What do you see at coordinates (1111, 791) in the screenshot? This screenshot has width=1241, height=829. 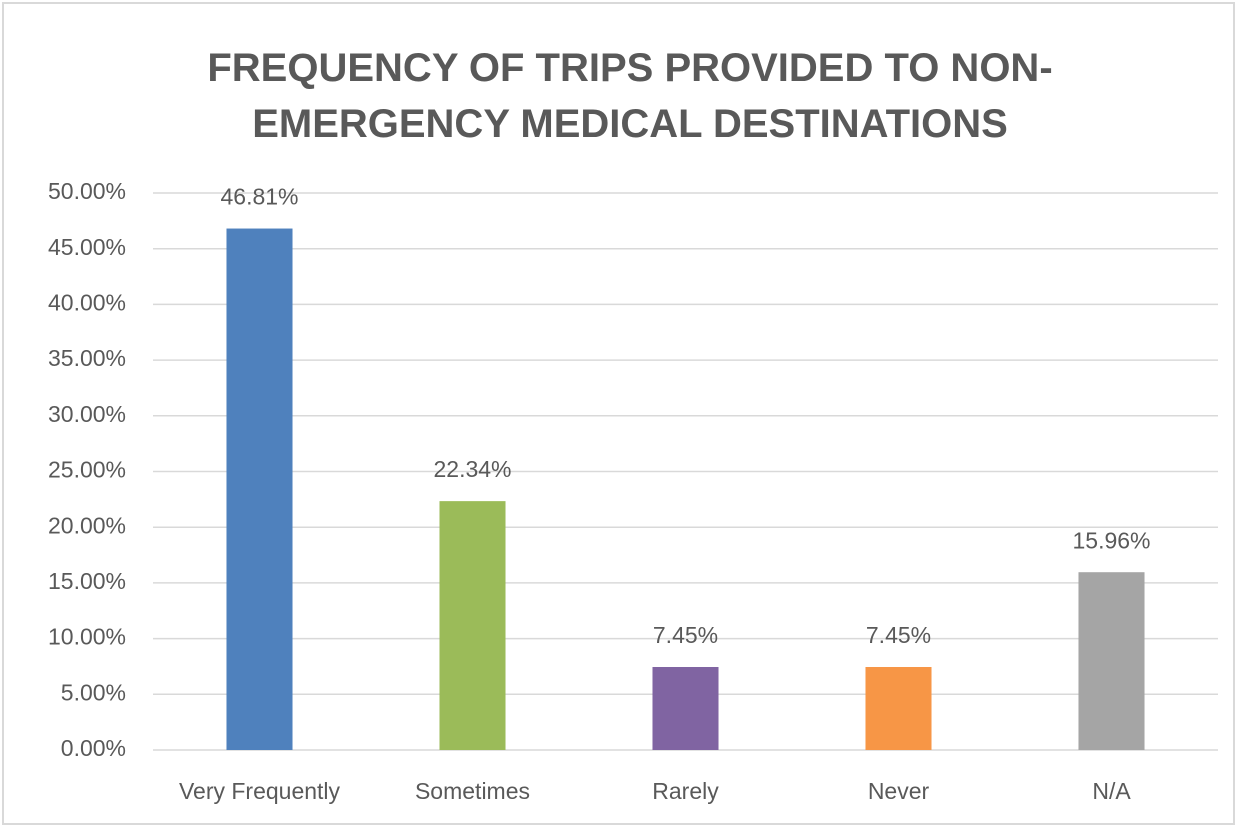 I see `x-tick-label: N/A` at bounding box center [1111, 791].